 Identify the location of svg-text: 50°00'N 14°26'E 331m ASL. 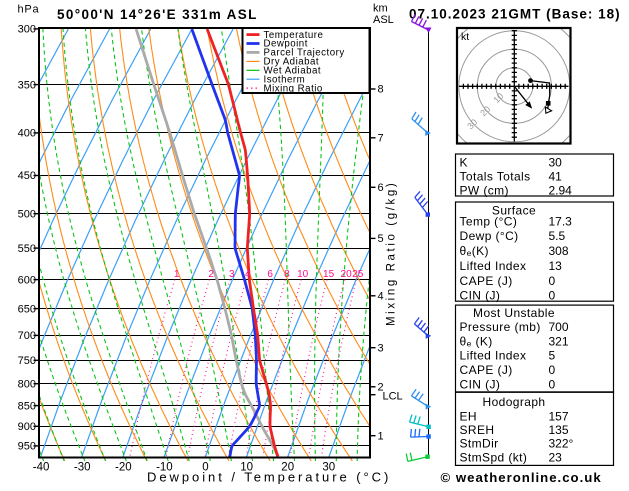
(157, 14).